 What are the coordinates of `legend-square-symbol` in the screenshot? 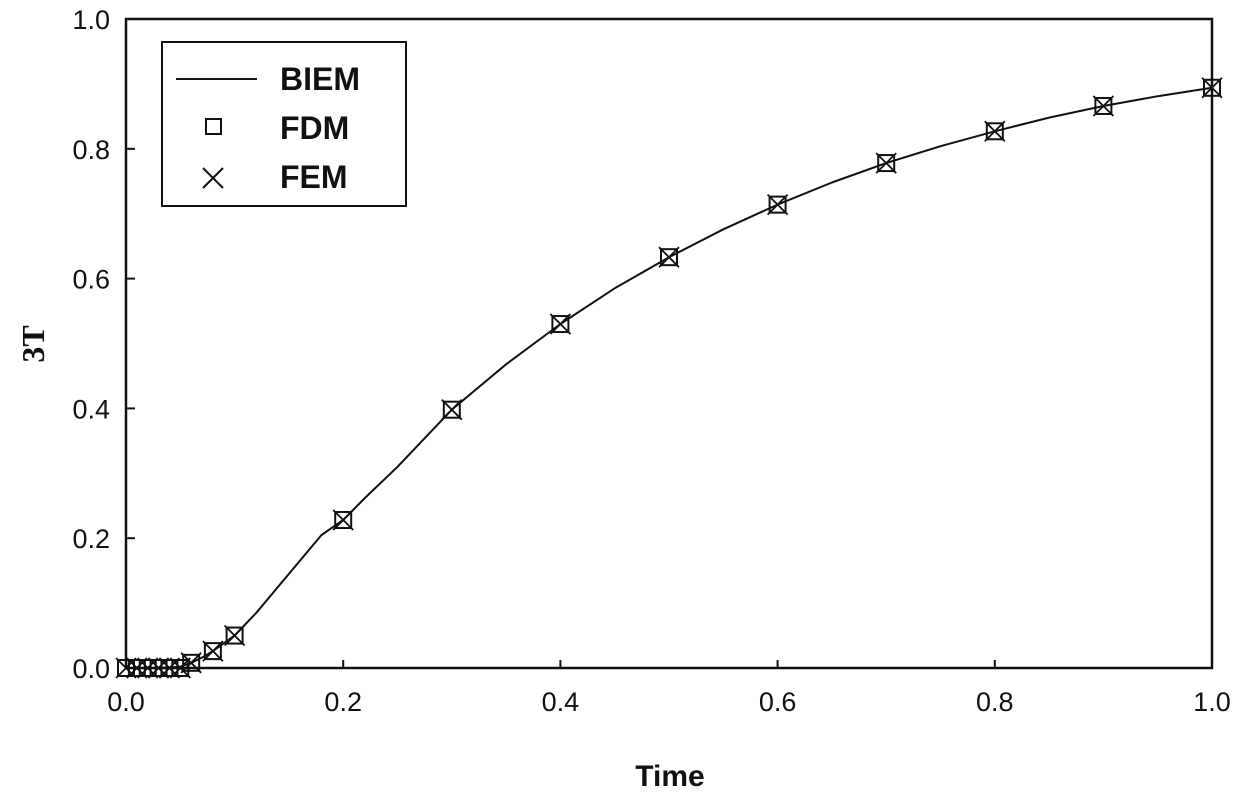 It's located at (213, 126).